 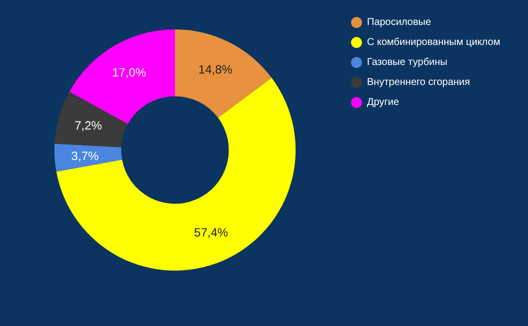 What do you see at coordinates (399, 22) in the screenshot?
I see `legend-label: Паросиловые` at bounding box center [399, 22].